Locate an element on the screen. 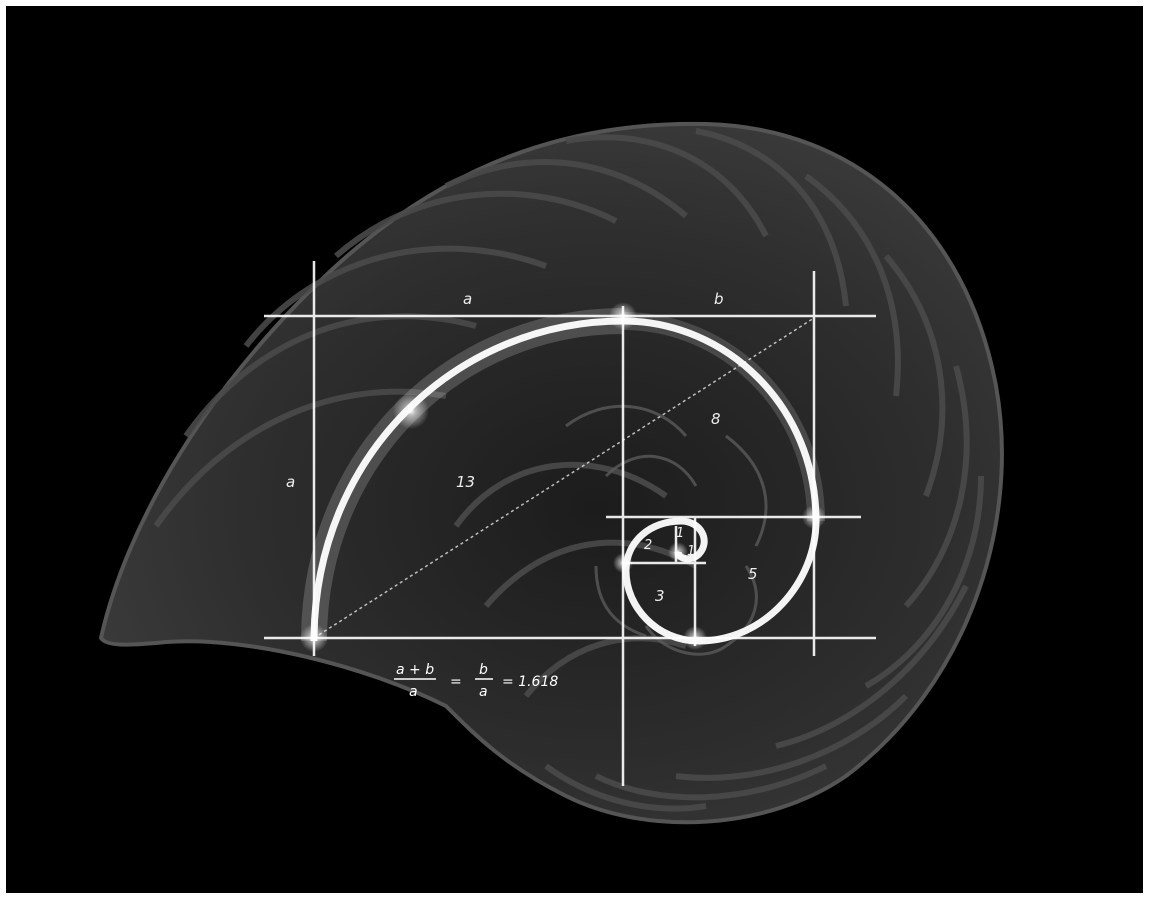 The height and width of the screenshot is (902, 1152). label-top-b: b is located at coordinates (719, 299).